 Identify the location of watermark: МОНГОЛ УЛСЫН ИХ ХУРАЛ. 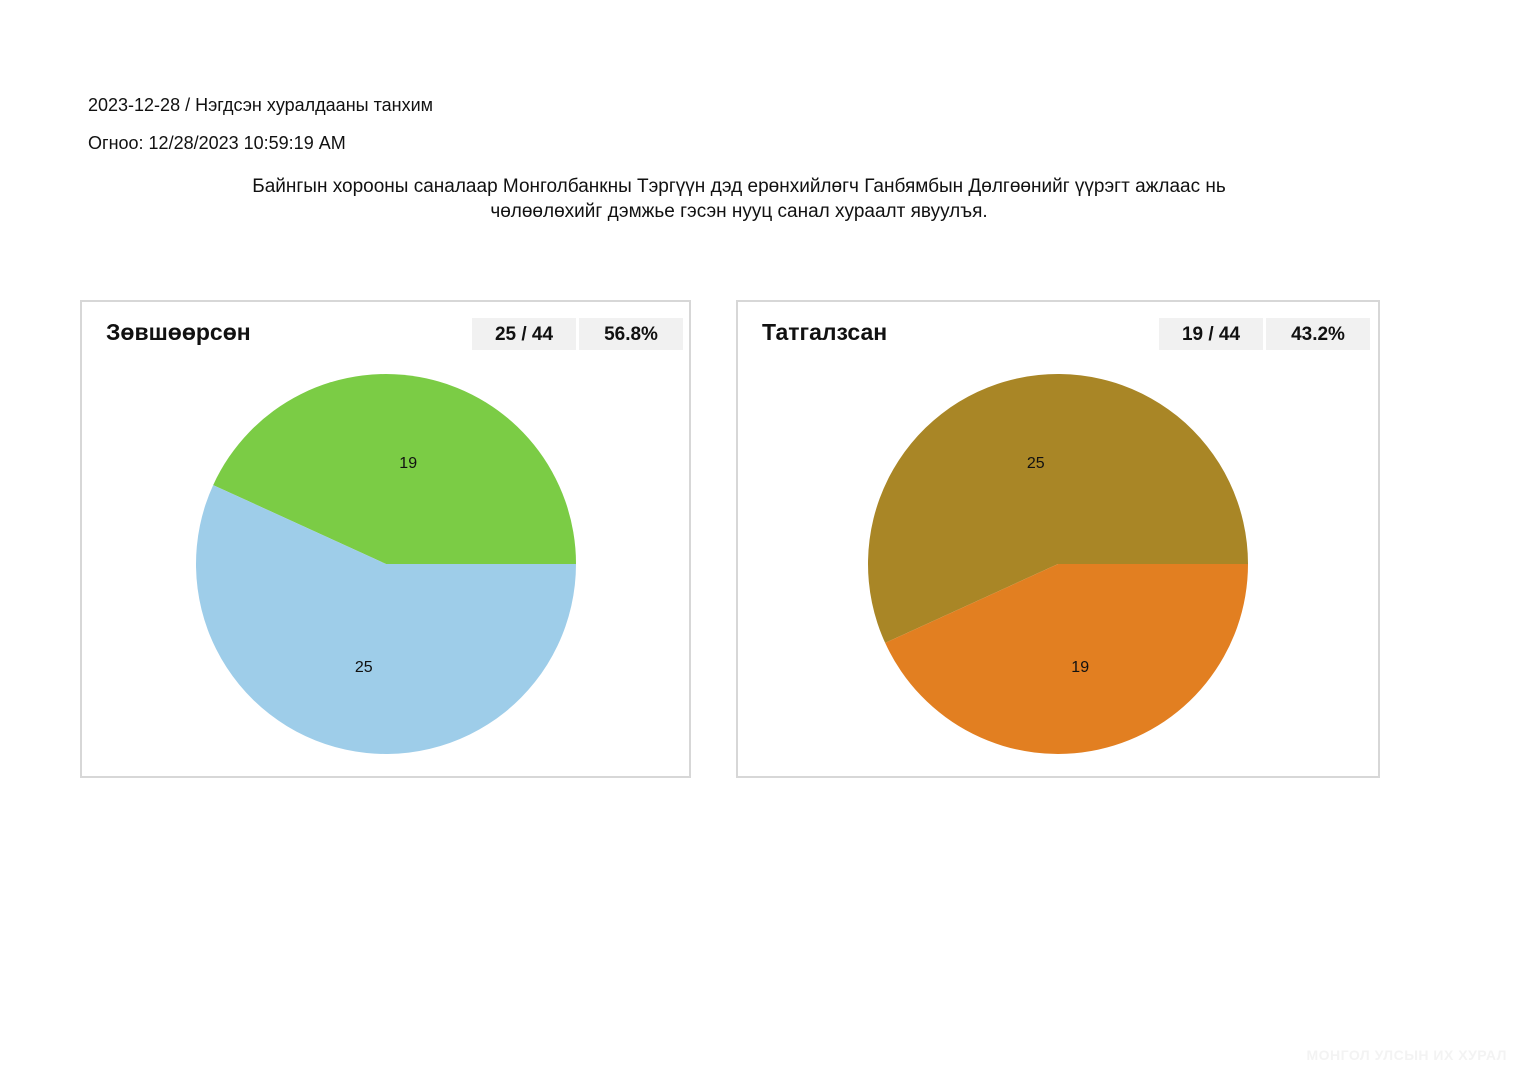
(1406, 1055).